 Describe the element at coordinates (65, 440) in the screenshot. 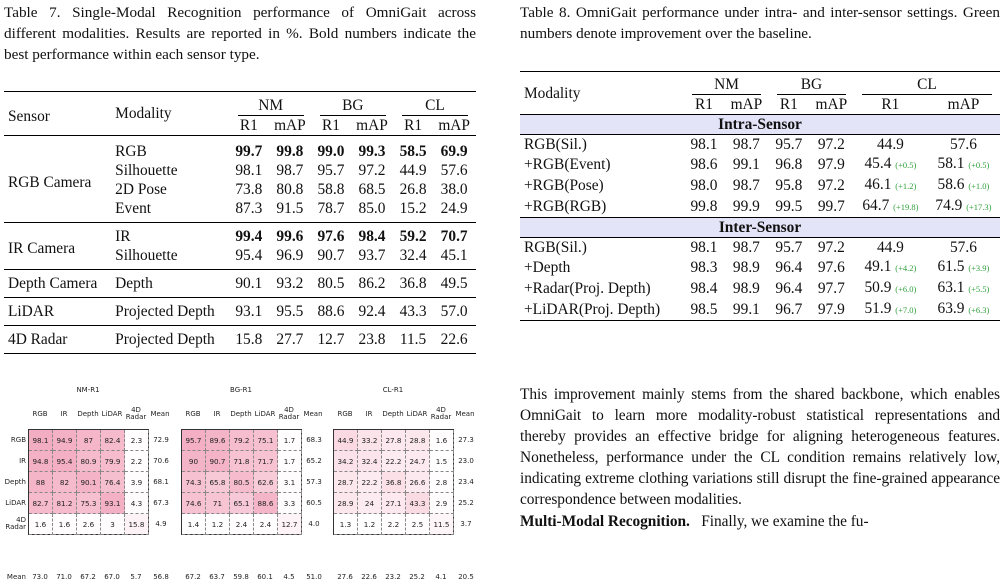

I see `heatmap-cell: 94.9` at that location.